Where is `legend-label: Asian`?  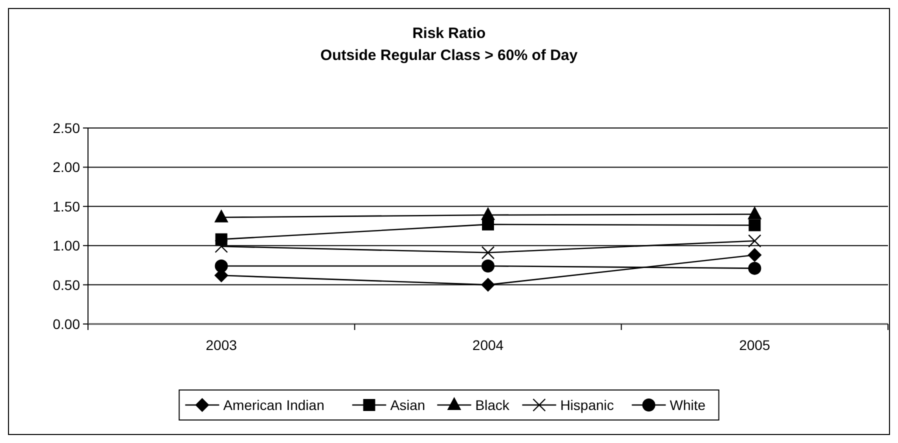 legend-label: Asian is located at coordinates (408, 405).